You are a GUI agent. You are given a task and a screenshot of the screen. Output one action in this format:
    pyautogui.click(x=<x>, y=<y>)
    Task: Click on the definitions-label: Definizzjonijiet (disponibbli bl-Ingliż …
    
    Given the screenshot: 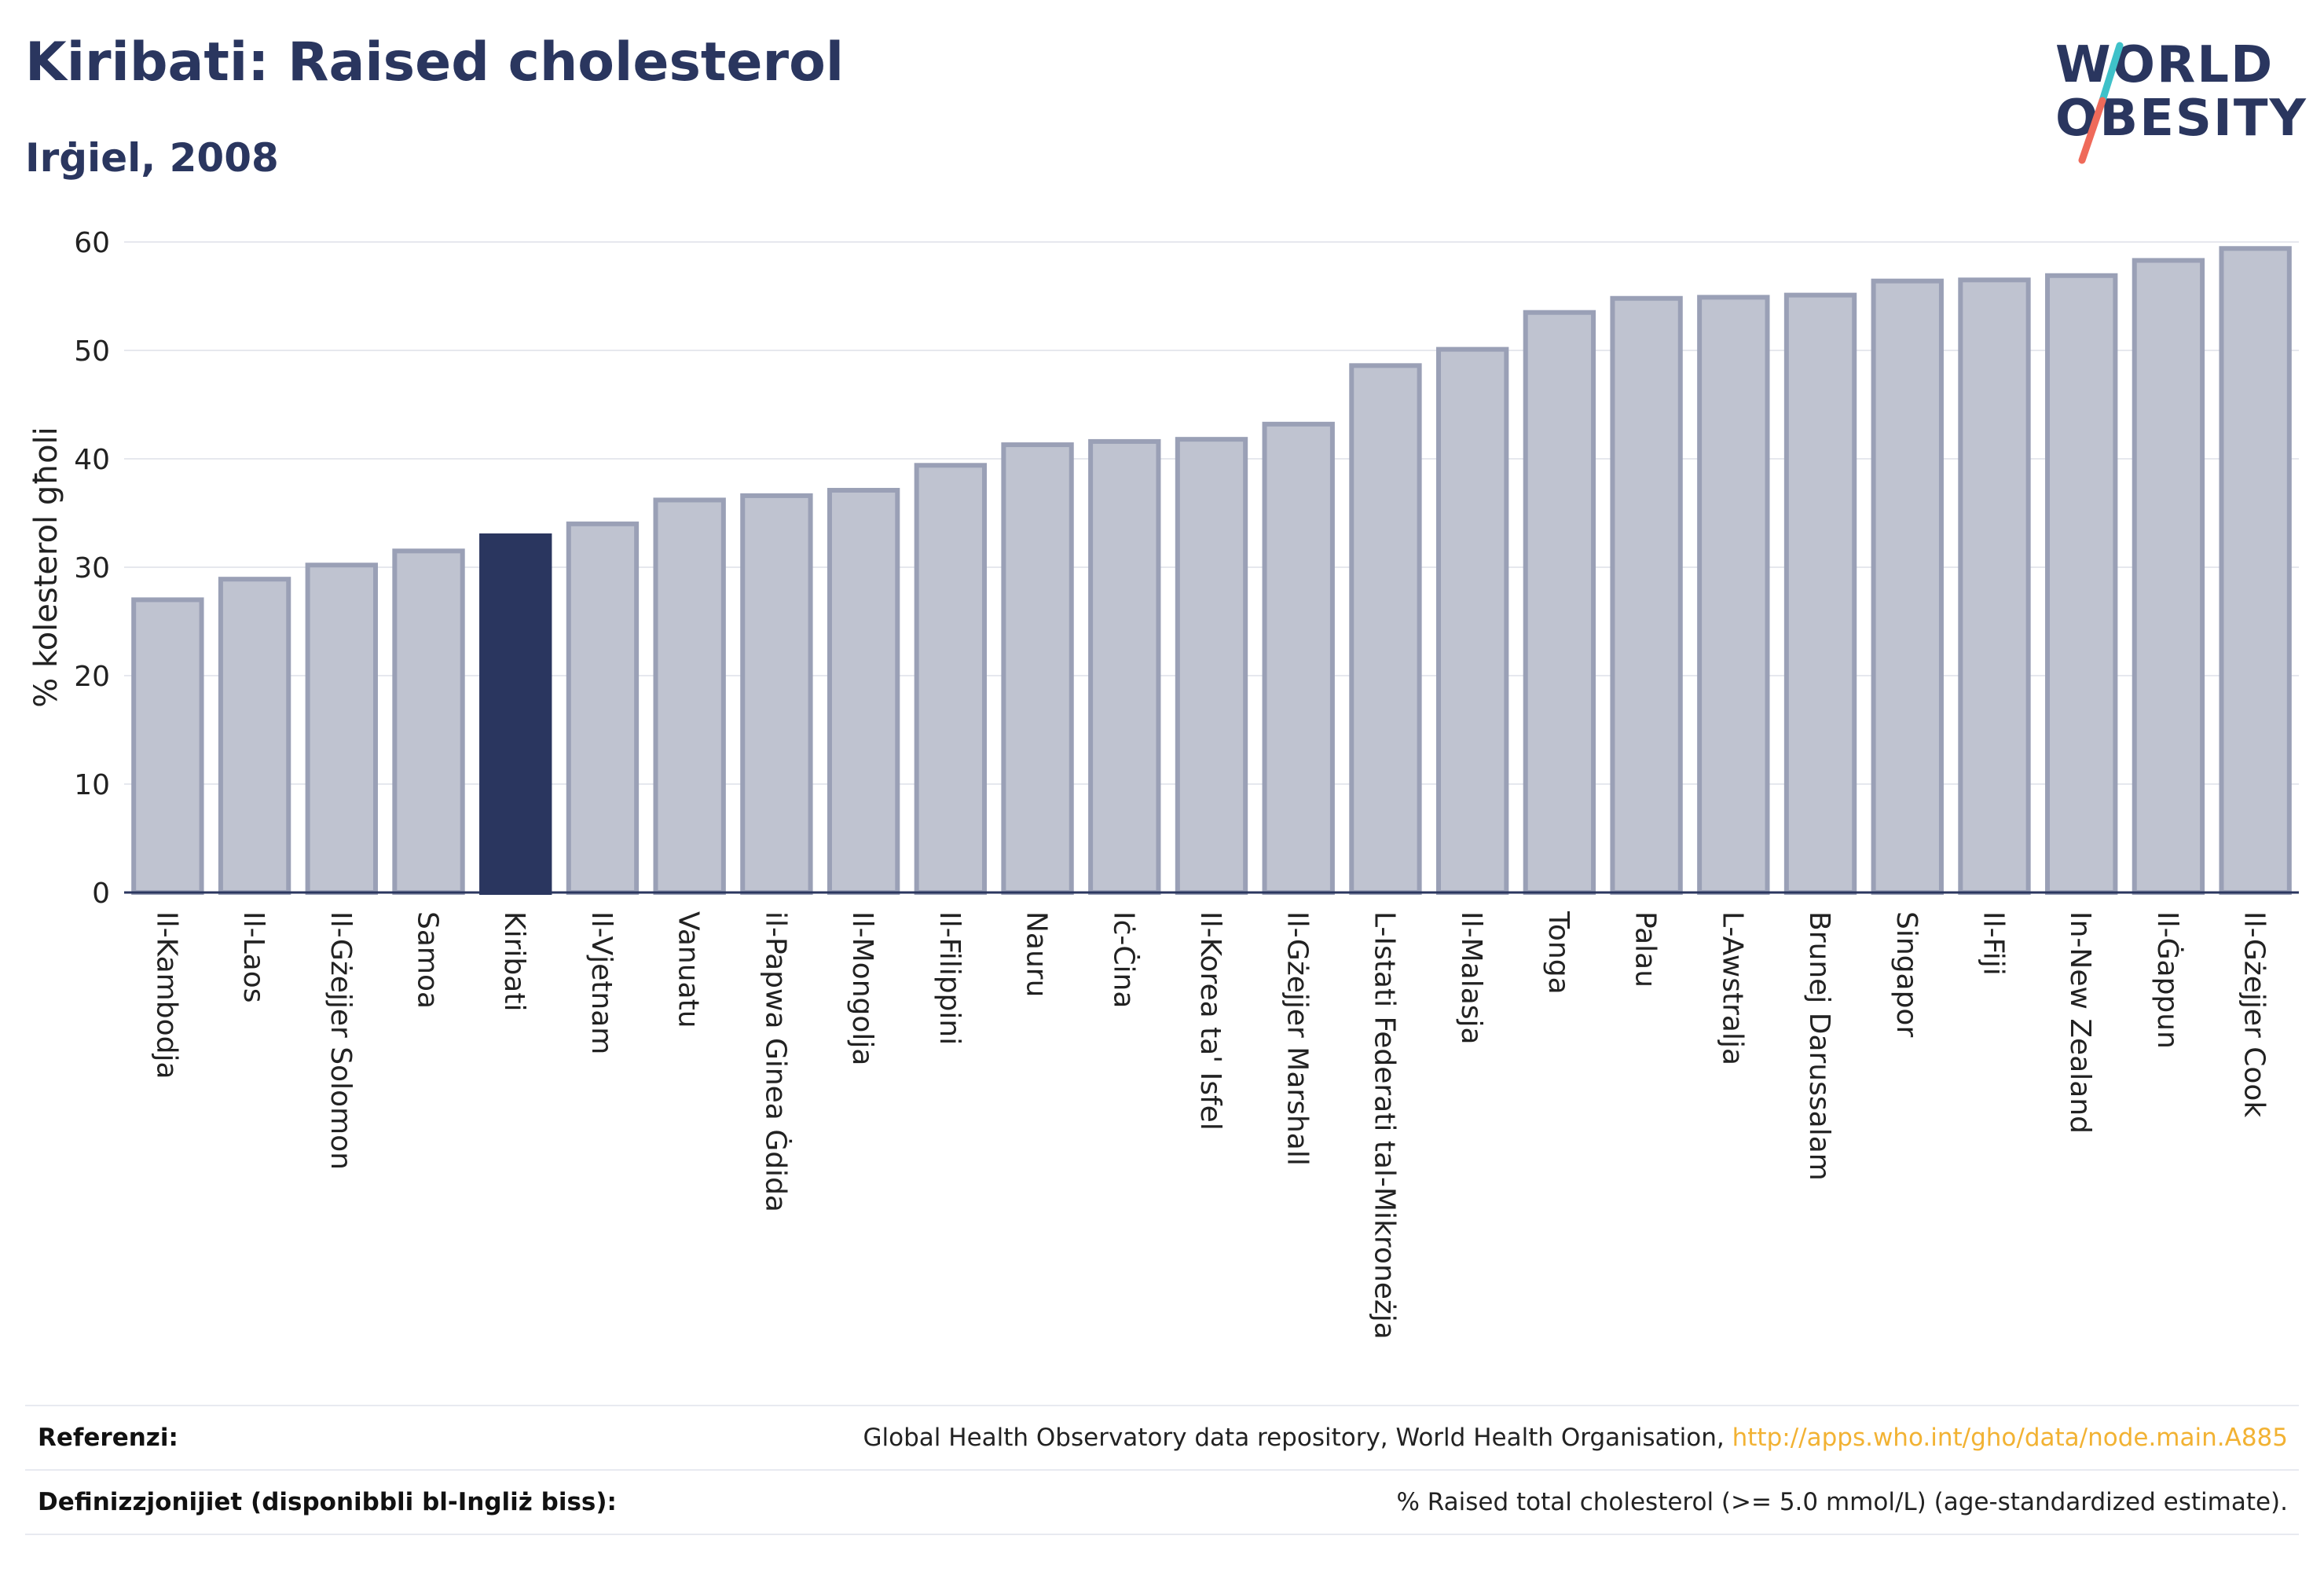 What is the action you would take?
    pyautogui.click(x=327, y=1502)
    